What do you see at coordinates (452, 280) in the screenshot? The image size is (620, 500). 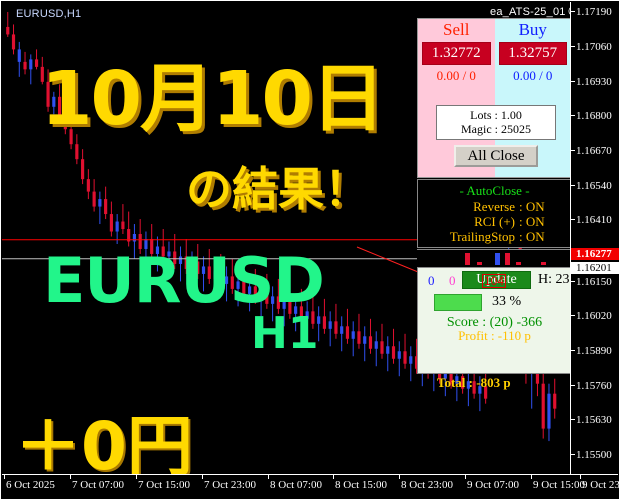 I see `count-pink-value: 0` at bounding box center [452, 280].